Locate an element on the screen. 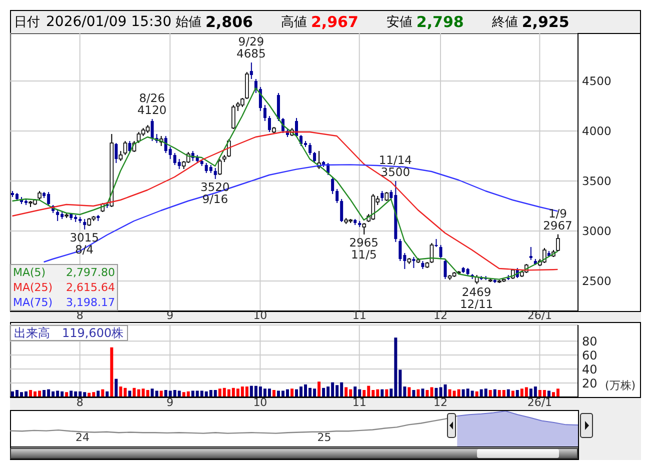 Image resolution: width=653 pixels, height=470 pixels. y-tick-label: 80 is located at coordinates (590, 341).